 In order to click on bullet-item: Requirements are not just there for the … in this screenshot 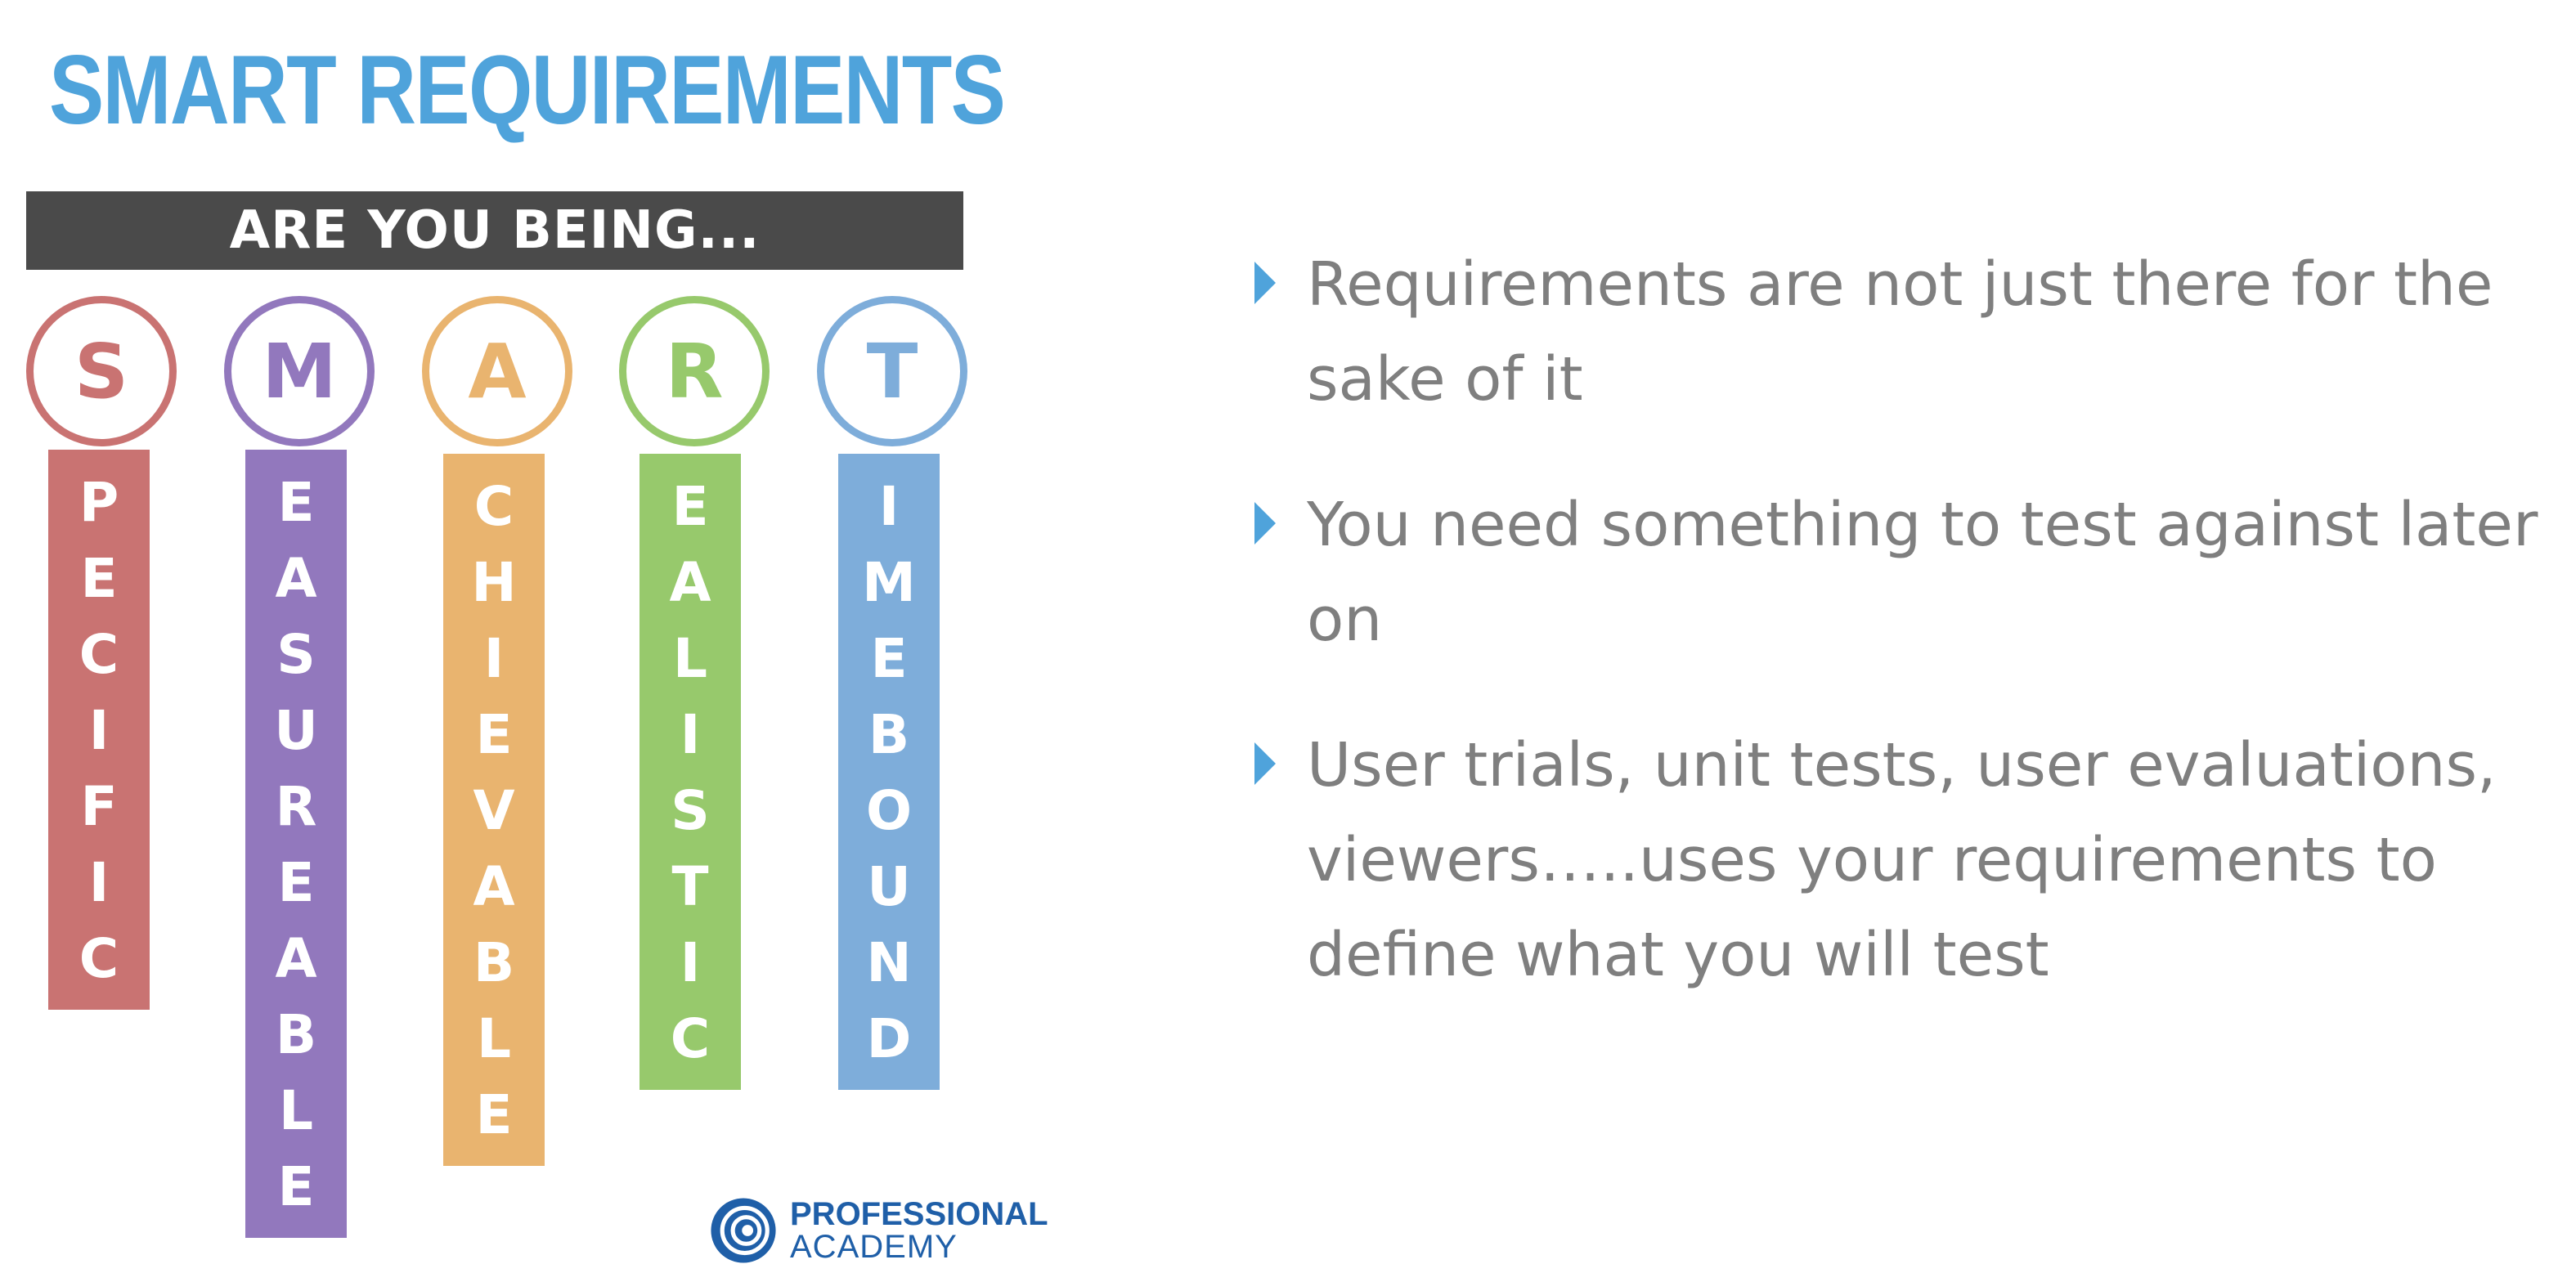, I will do `click(1897, 332)`.